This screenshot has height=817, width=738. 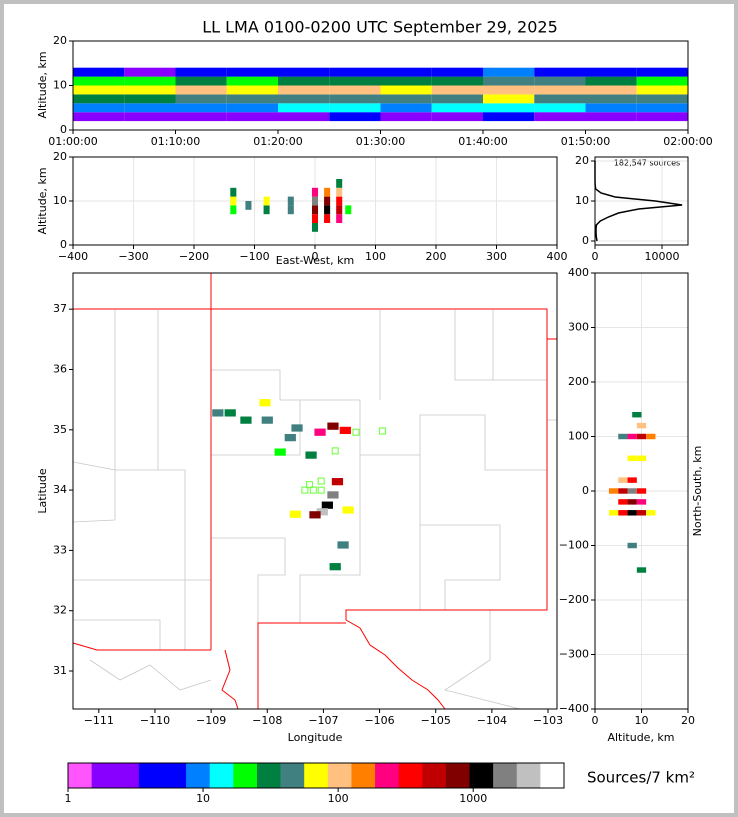 I want to click on x-tick-label: 1, so click(x=68, y=798).